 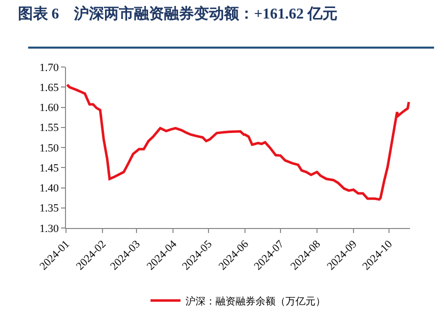 What do you see at coordinates (50, 188) in the screenshot?
I see `y-tick-label: 1.40` at bounding box center [50, 188].